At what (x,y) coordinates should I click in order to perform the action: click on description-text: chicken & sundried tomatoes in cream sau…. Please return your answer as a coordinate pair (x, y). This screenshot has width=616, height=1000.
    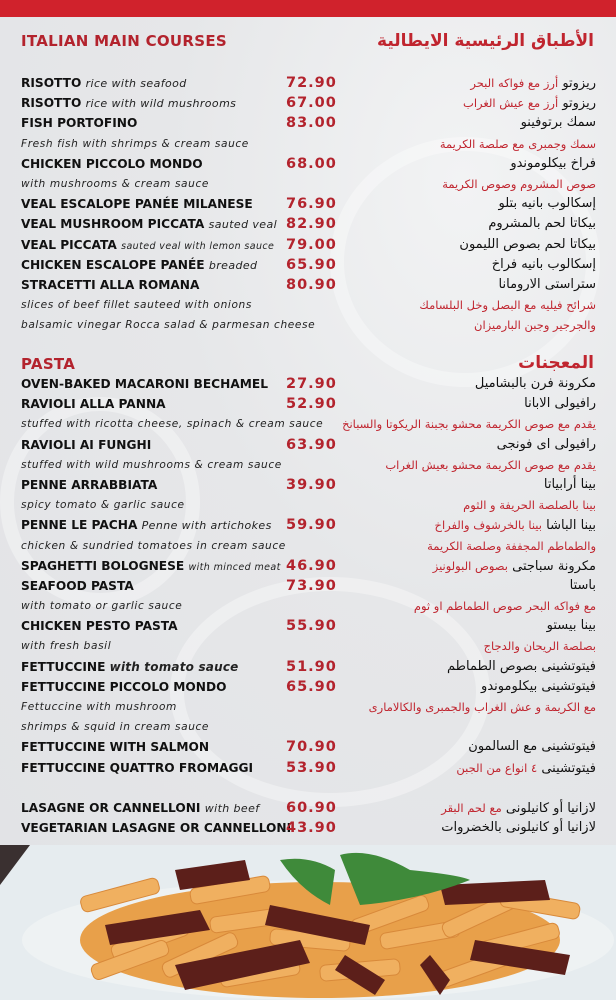
    Looking at the image, I should click on (153, 545).